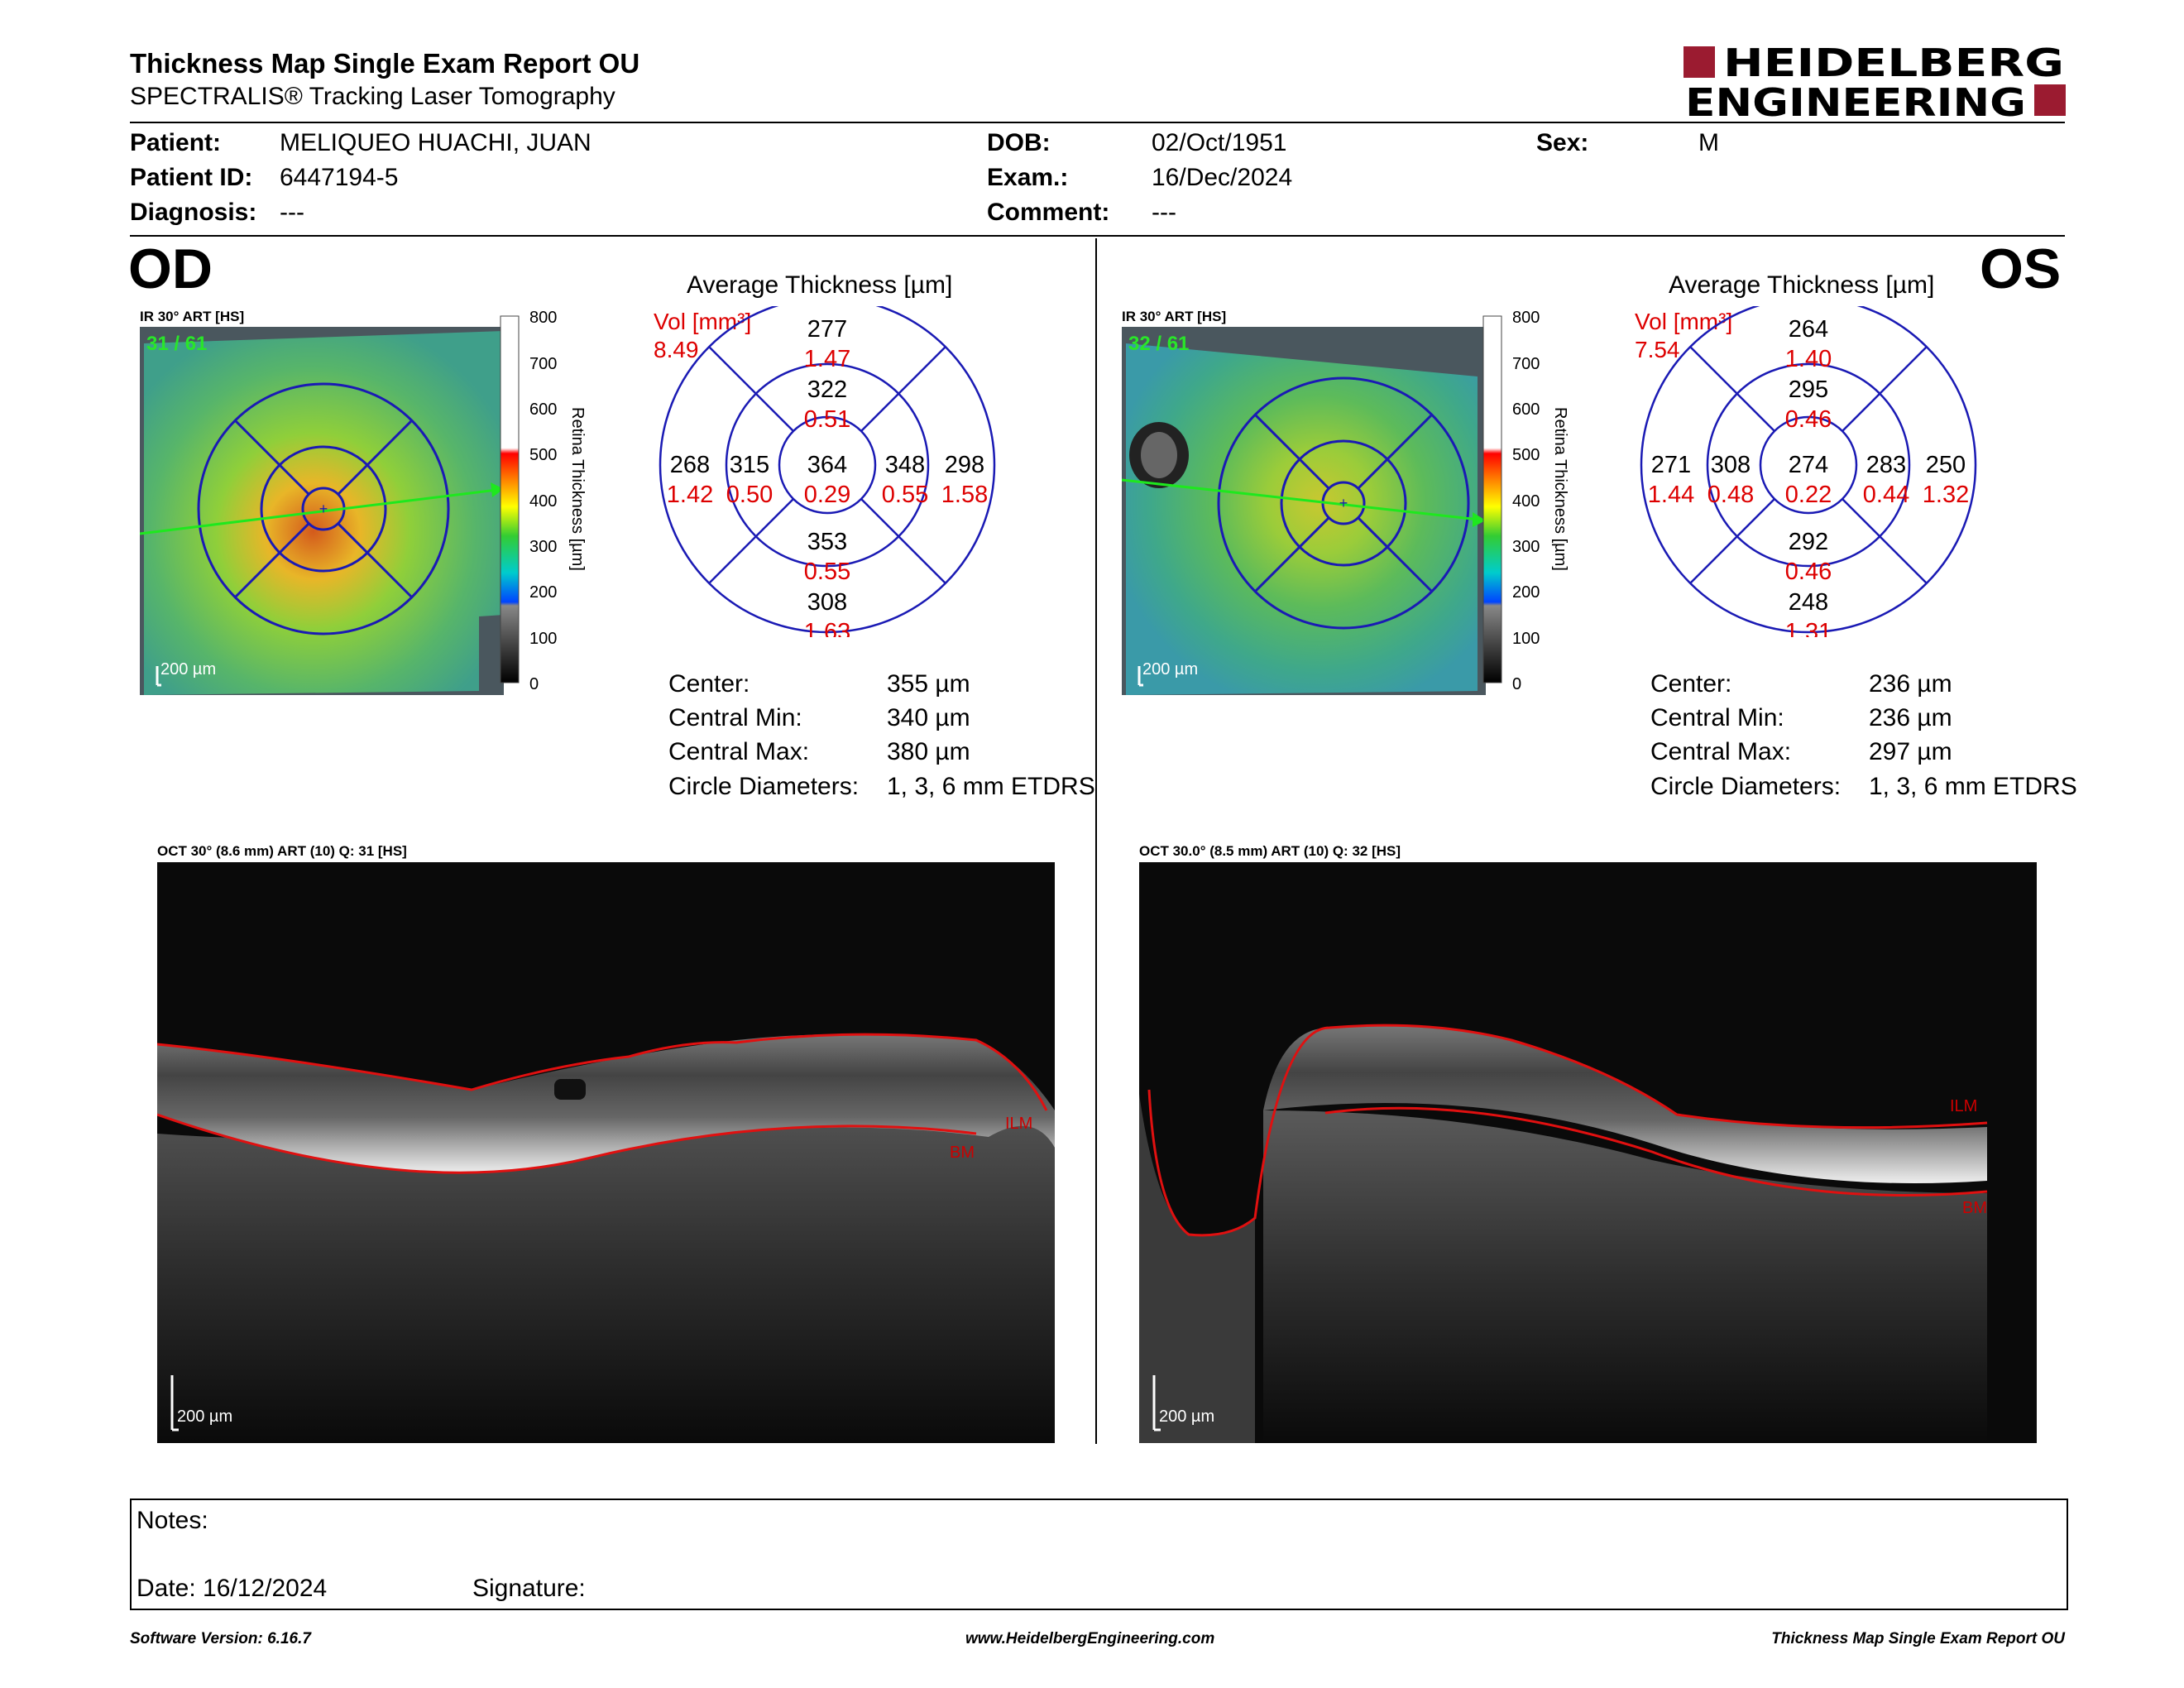 The height and width of the screenshot is (1688, 2184). I want to click on footer-report: Thickness Map Single Exam Report OU, so click(1918, 1638).